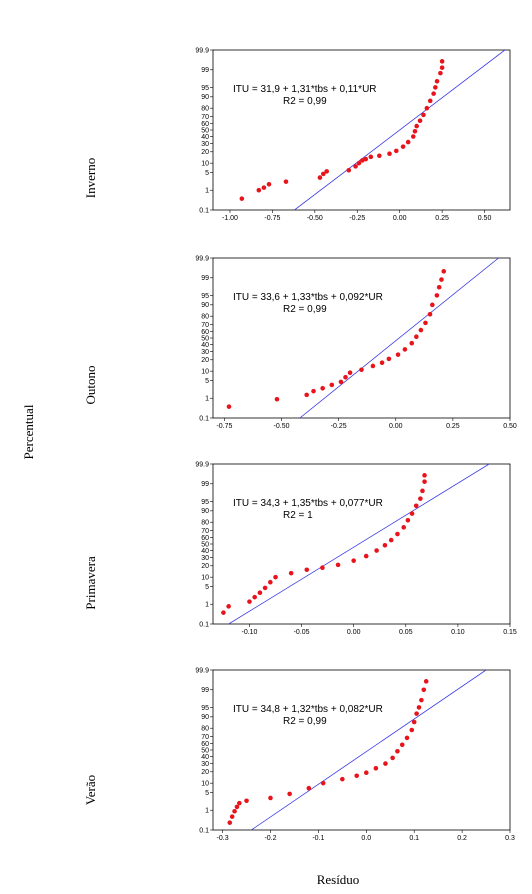 The image size is (532, 894). I want to click on x-tick-label: 0.50, so click(485, 218).